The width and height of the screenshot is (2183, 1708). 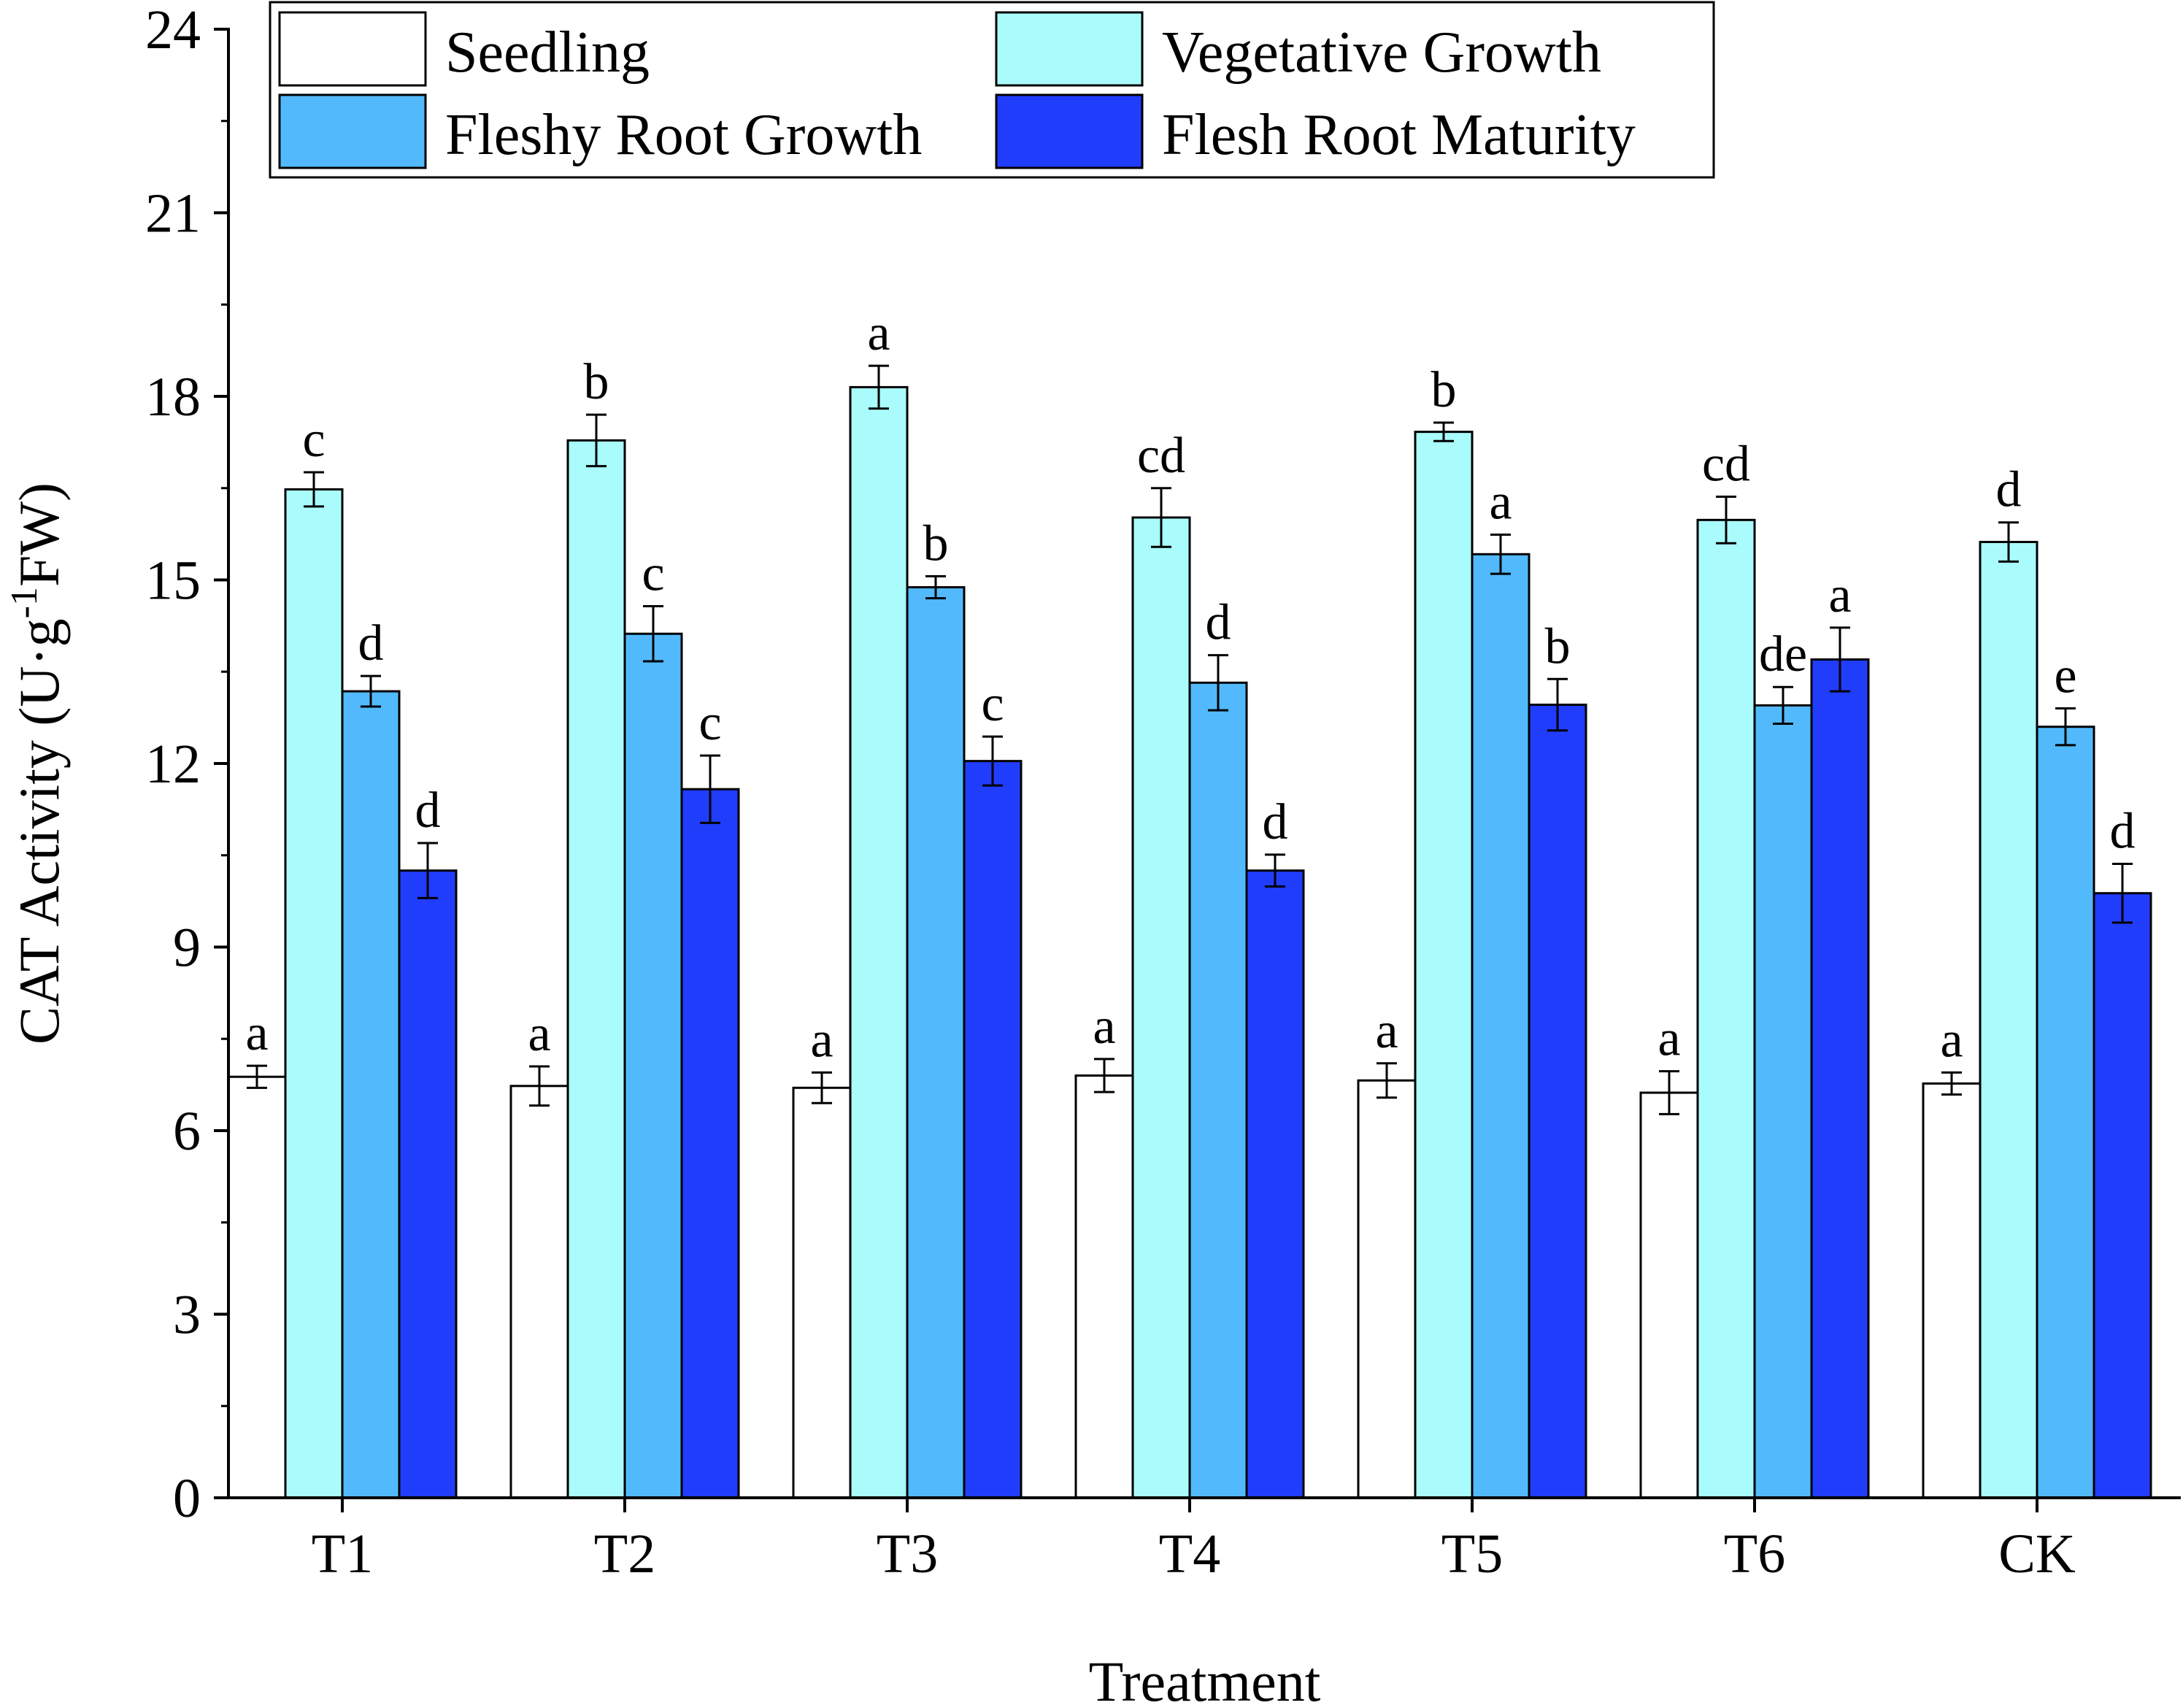 I want to click on legend-box, so click(x=992, y=90).